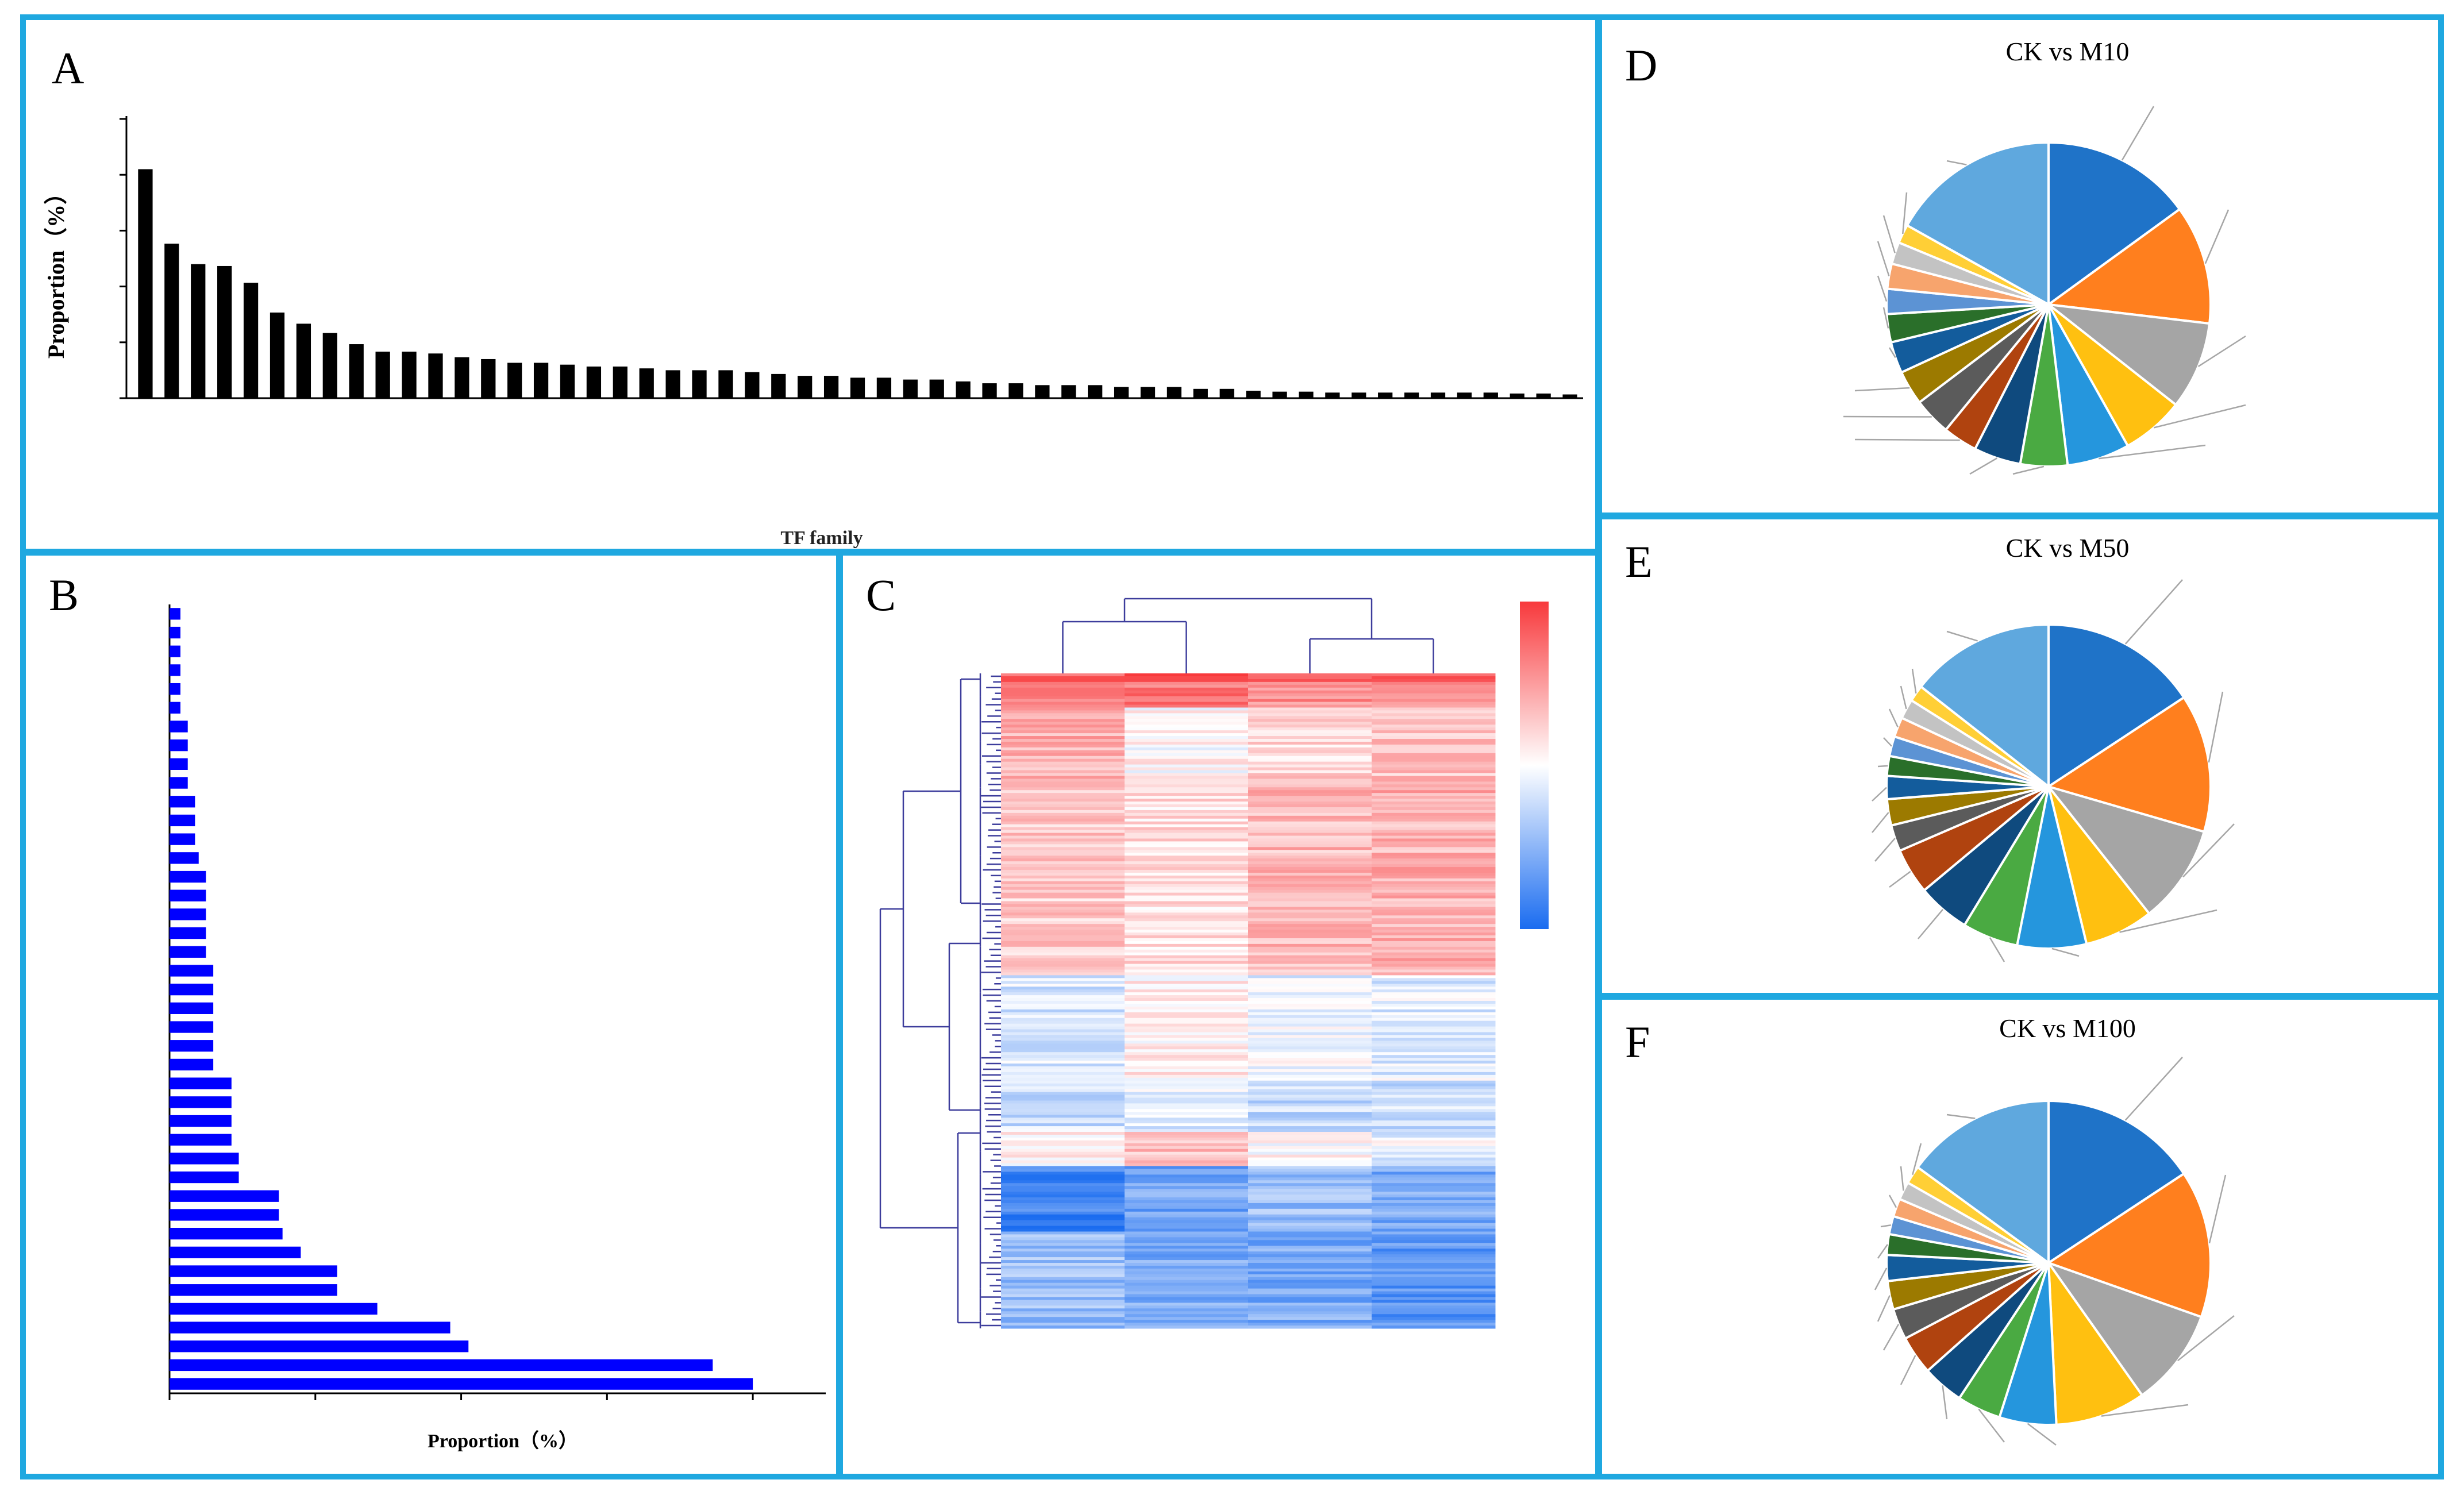  Describe the element at coordinates (68, 68) in the screenshot. I see `panel-a-letter: A` at that location.